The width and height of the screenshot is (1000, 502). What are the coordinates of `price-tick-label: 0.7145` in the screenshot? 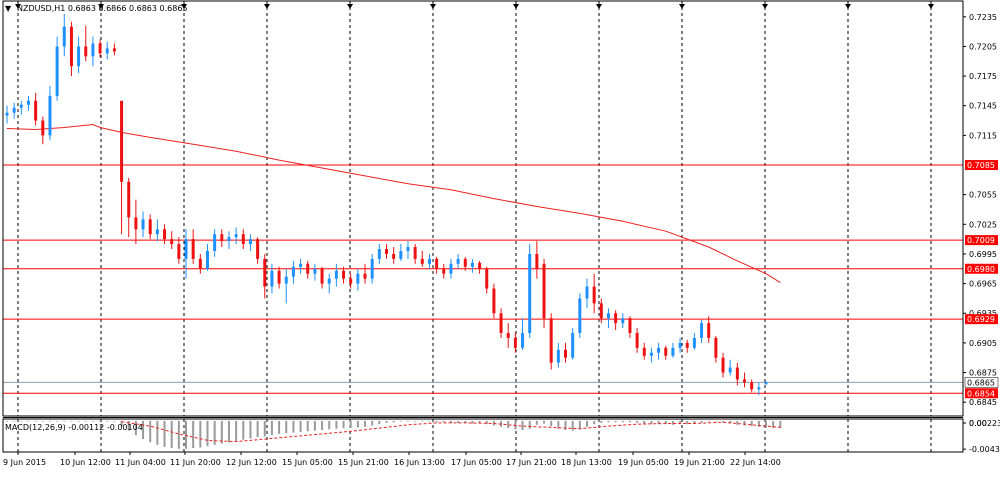 It's located at (983, 106).